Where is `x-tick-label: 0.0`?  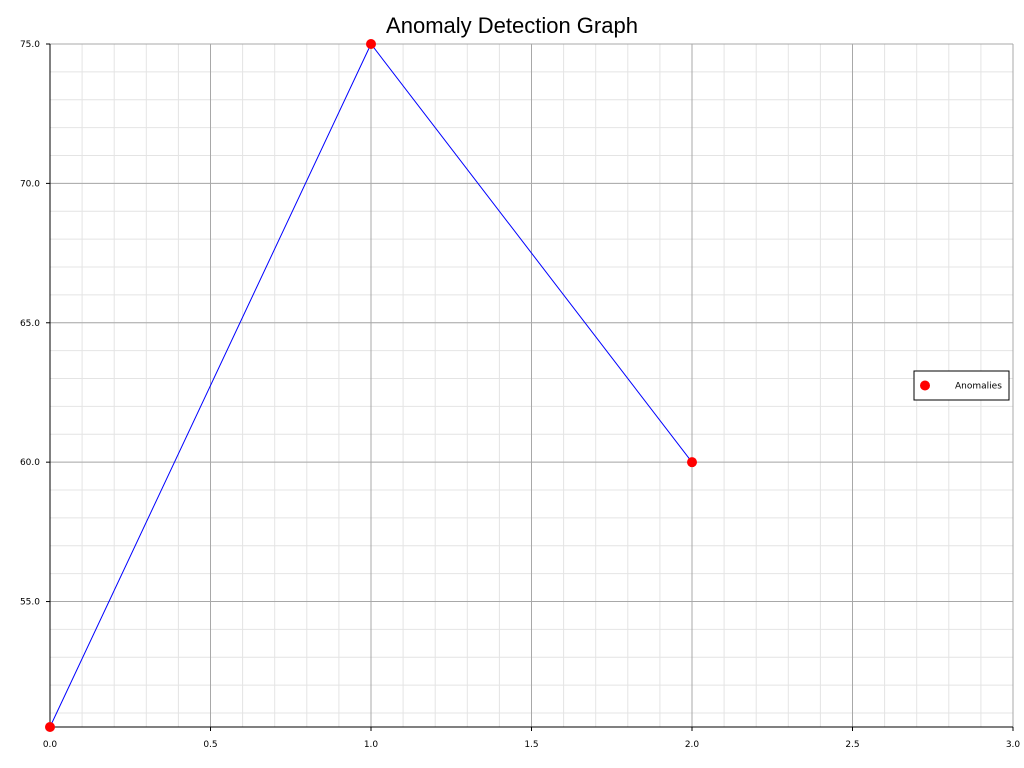 x-tick-label: 0.0 is located at coordinates (50, 745).